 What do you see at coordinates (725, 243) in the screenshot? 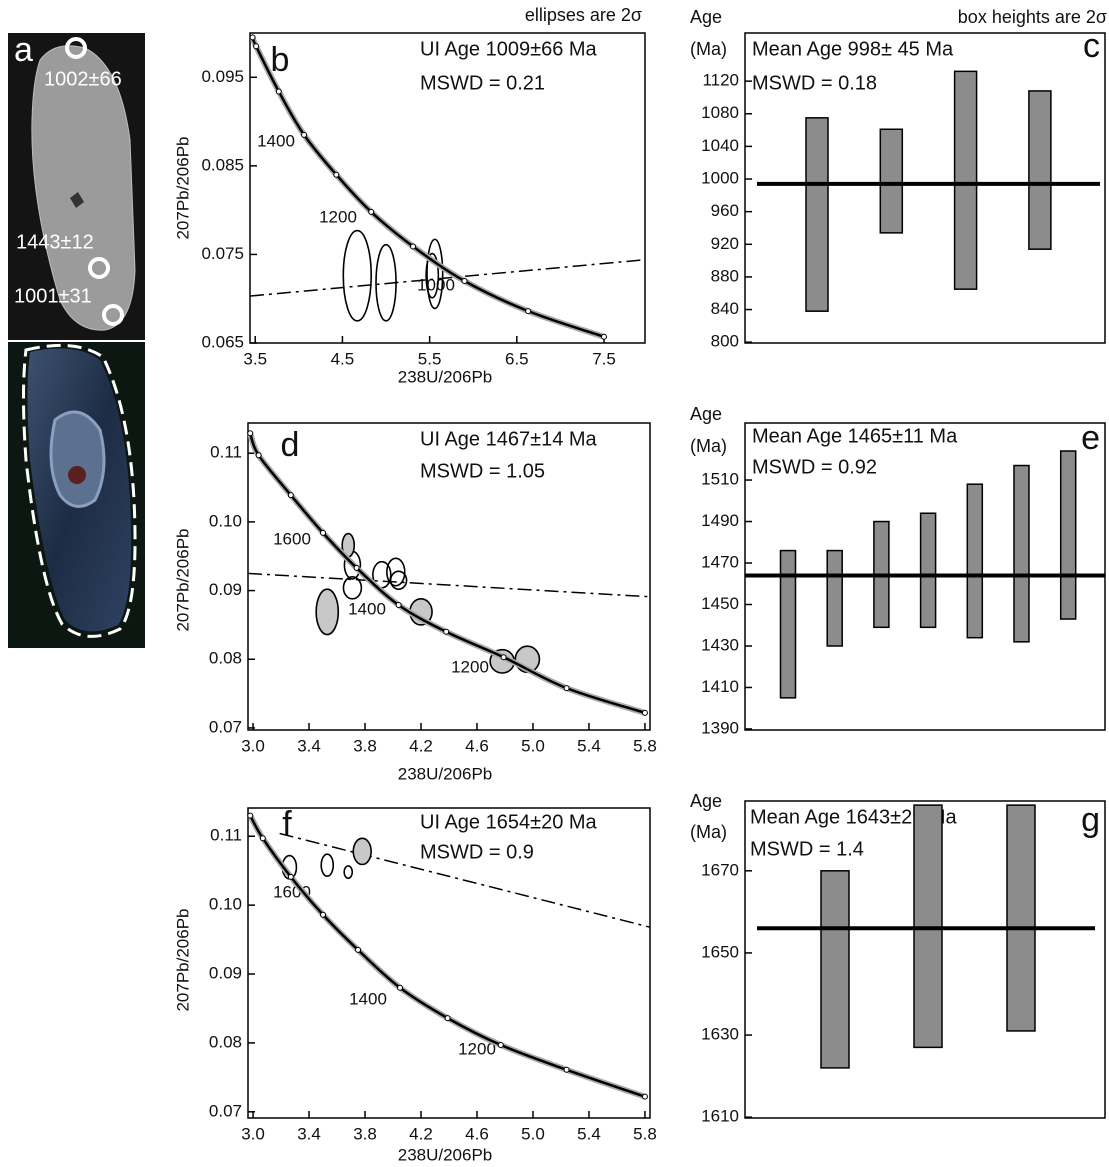
I see `y-tick-label: 920` at bounding box center [725, 243].